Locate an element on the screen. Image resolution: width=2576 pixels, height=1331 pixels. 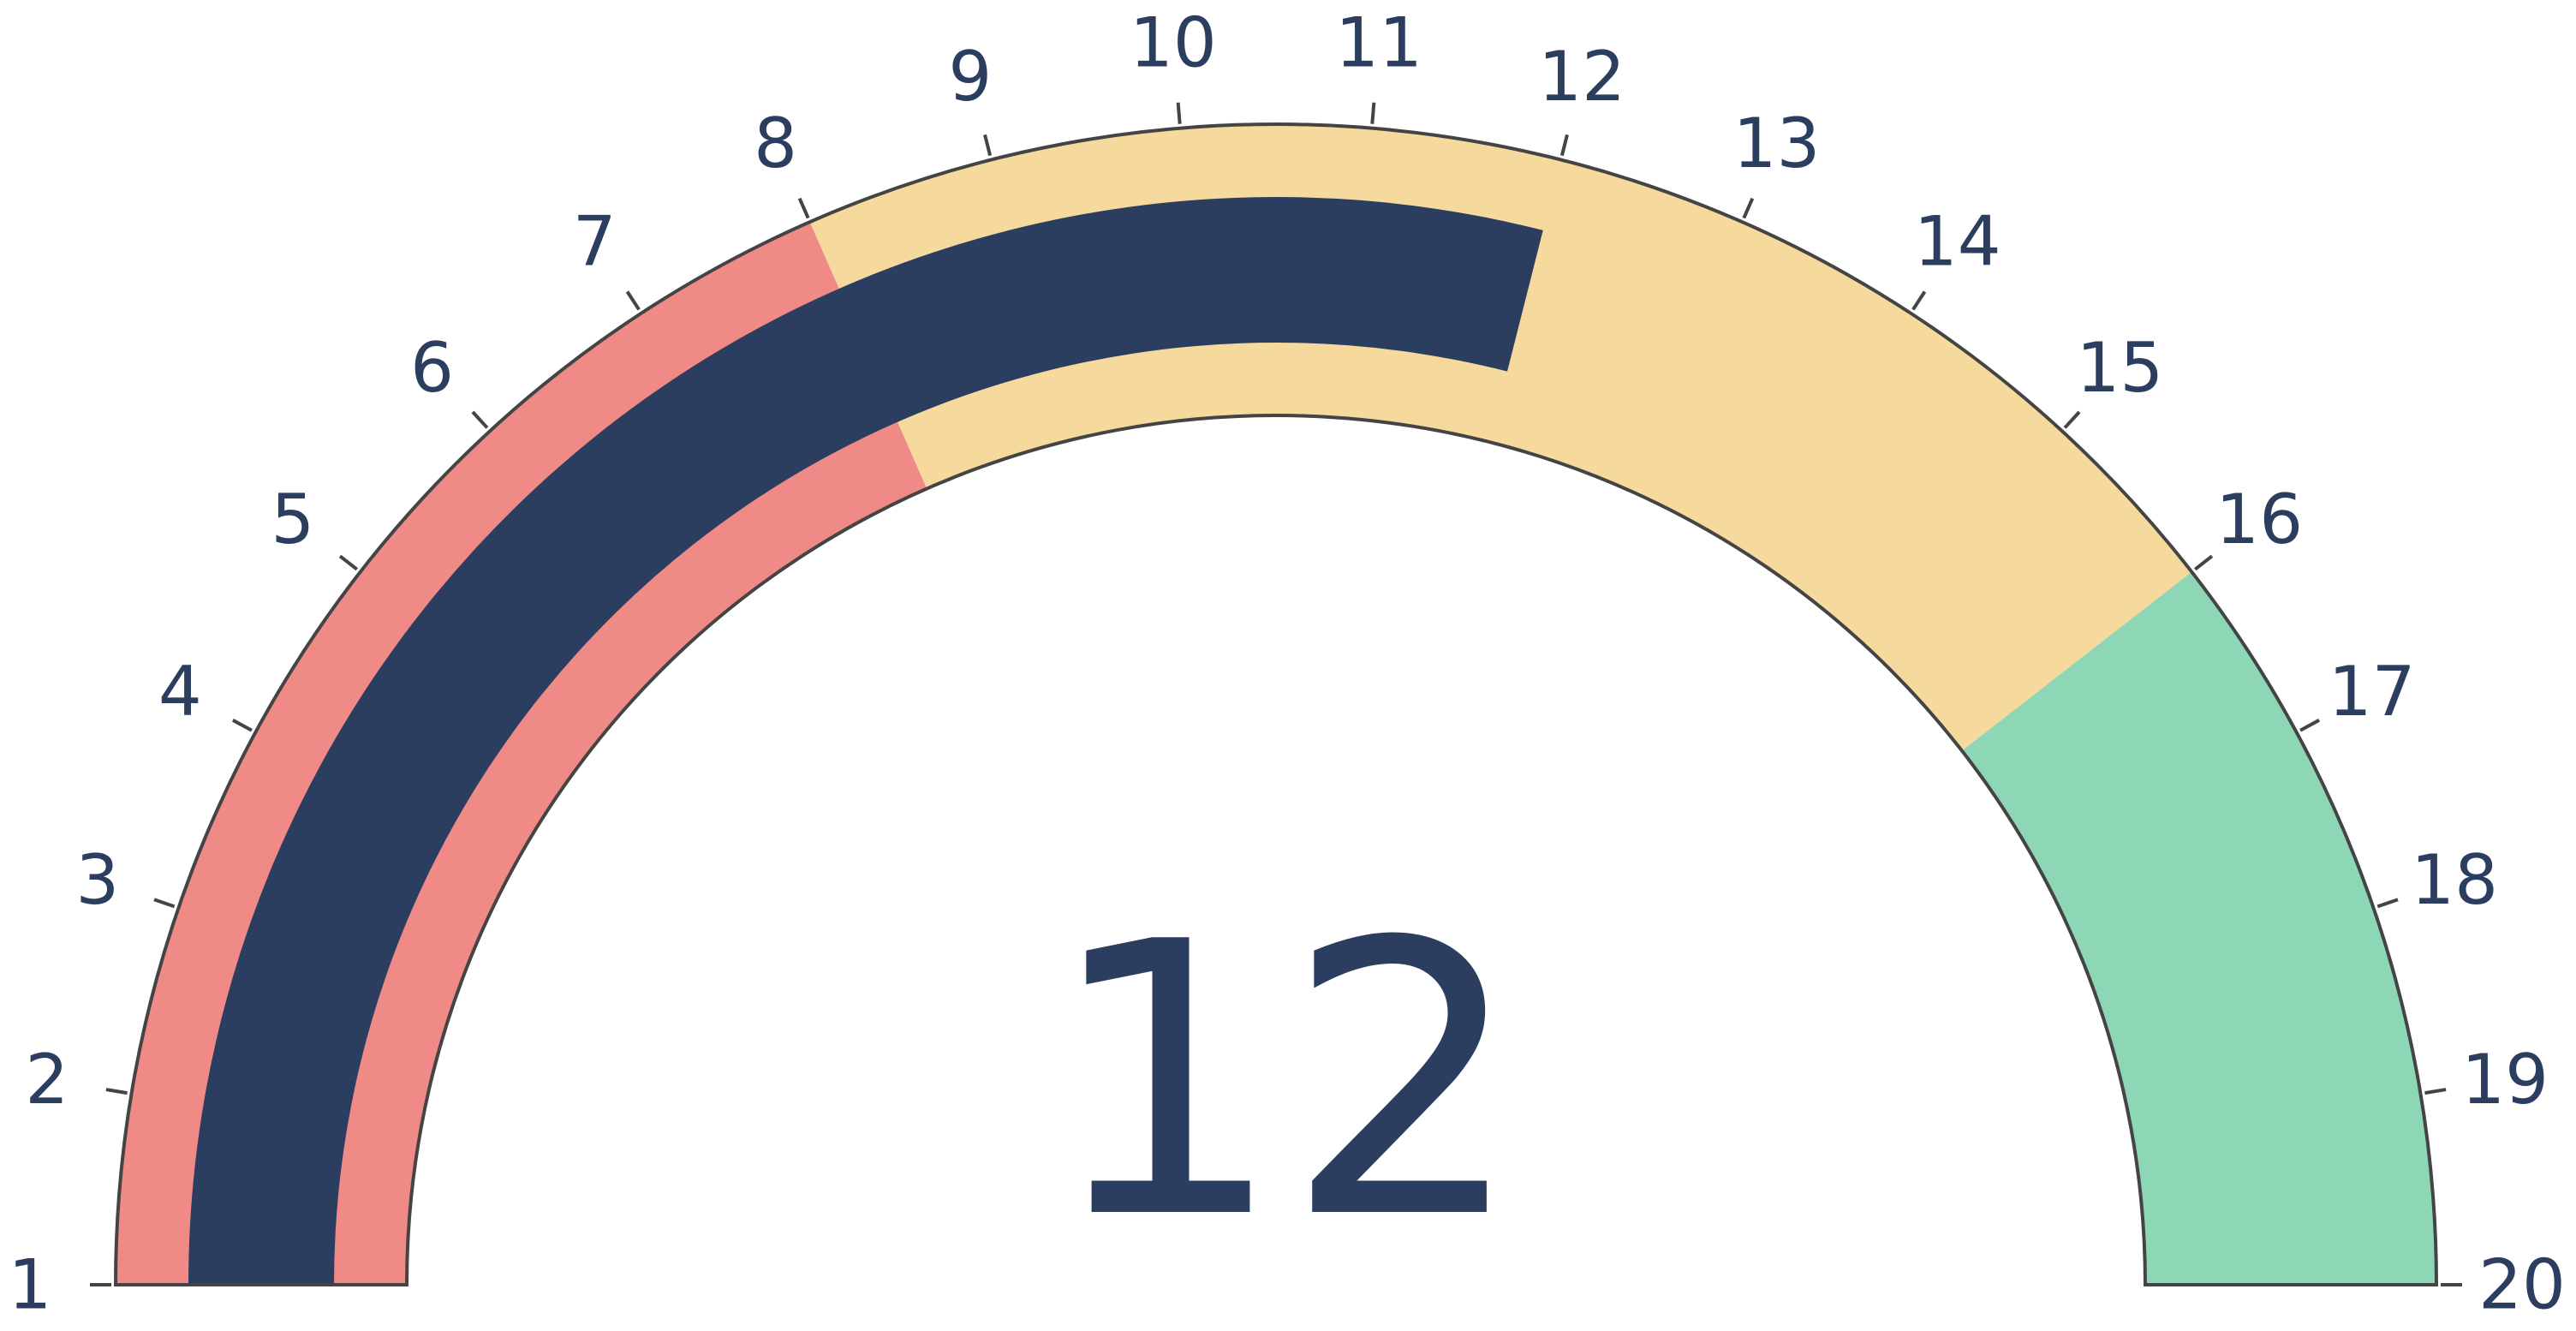
gauge-tick-label: 16 is located at coordinates (2259, 519).